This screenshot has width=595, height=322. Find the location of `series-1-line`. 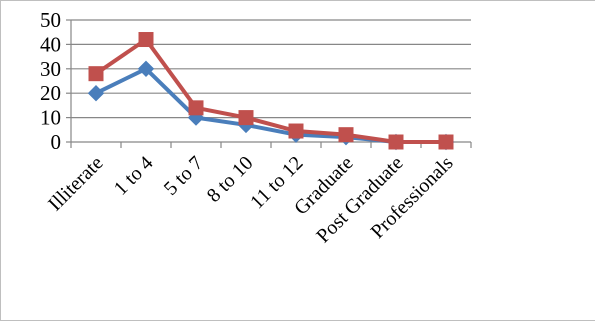

series-1-line is located at coordinates (270, 105).